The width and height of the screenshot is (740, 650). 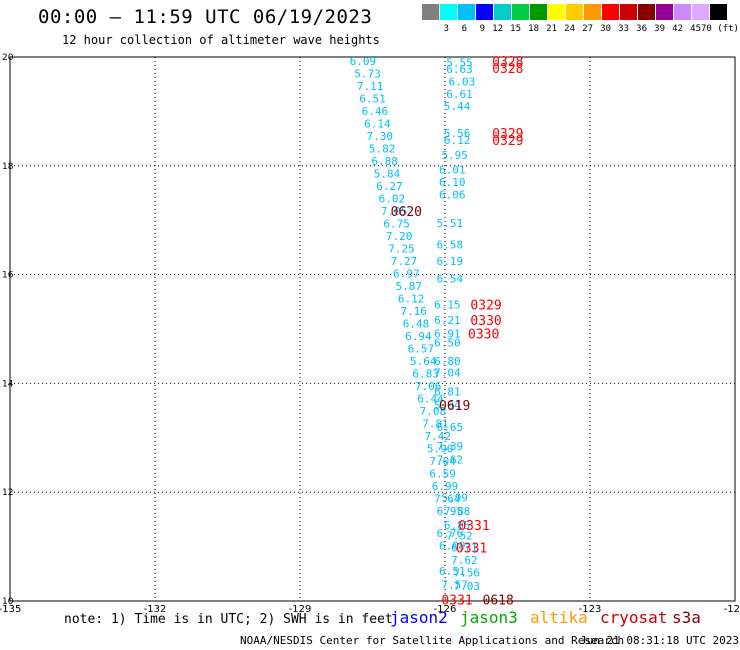 I want to click on pass-time-label: 0331, so click(x=471, y=549).